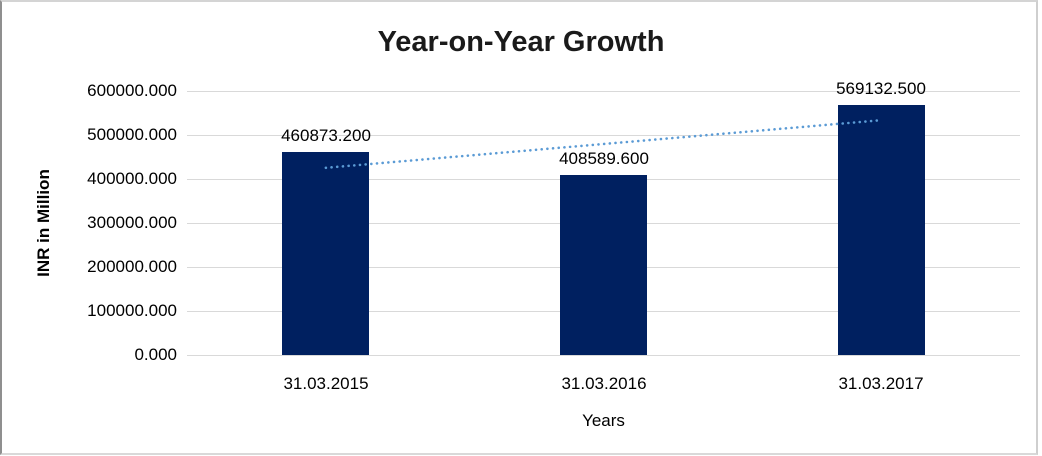 Image resolution: width=1042 pixels, height=456 pixels. What do you see at coordinates (881, 383) in the screenshot?
I see `x-tick-label: 31.03.2017` at bounding box center [881, 383].